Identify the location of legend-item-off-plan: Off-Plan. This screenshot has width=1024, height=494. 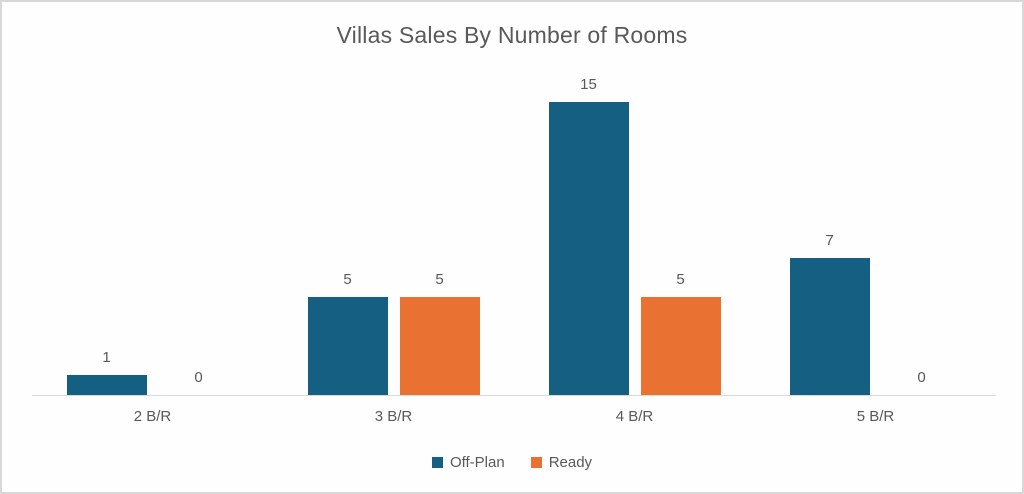
(468, 462).